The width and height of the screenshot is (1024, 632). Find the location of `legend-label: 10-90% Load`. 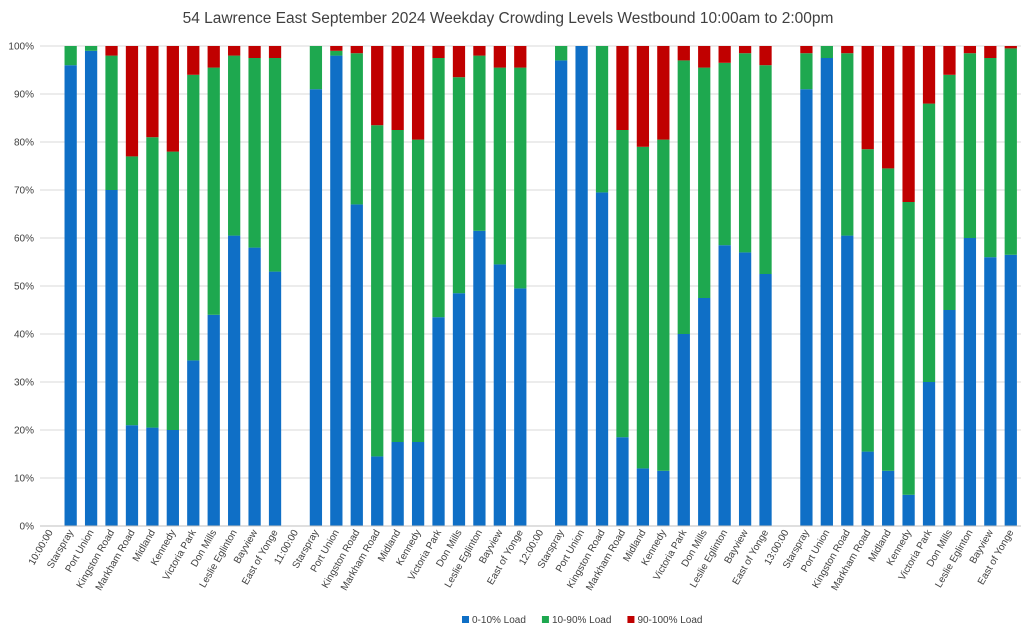

legend-label: 10-90% Load is located at coordinates (582, 620).